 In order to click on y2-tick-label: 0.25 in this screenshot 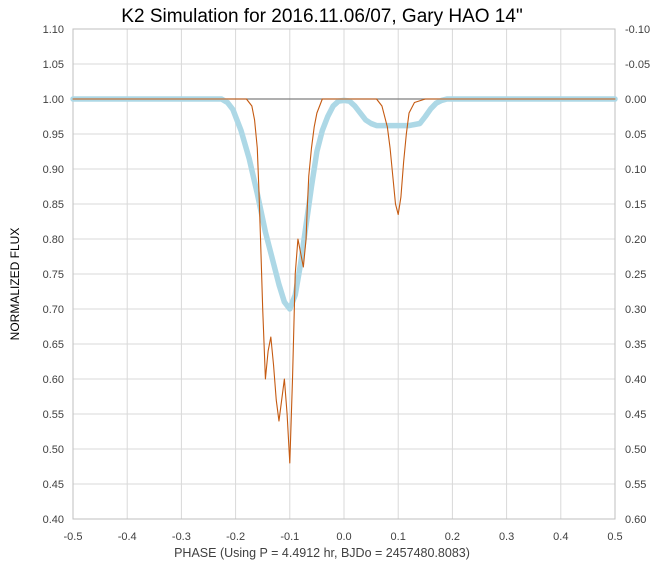, I will do `click(635, 275)`.